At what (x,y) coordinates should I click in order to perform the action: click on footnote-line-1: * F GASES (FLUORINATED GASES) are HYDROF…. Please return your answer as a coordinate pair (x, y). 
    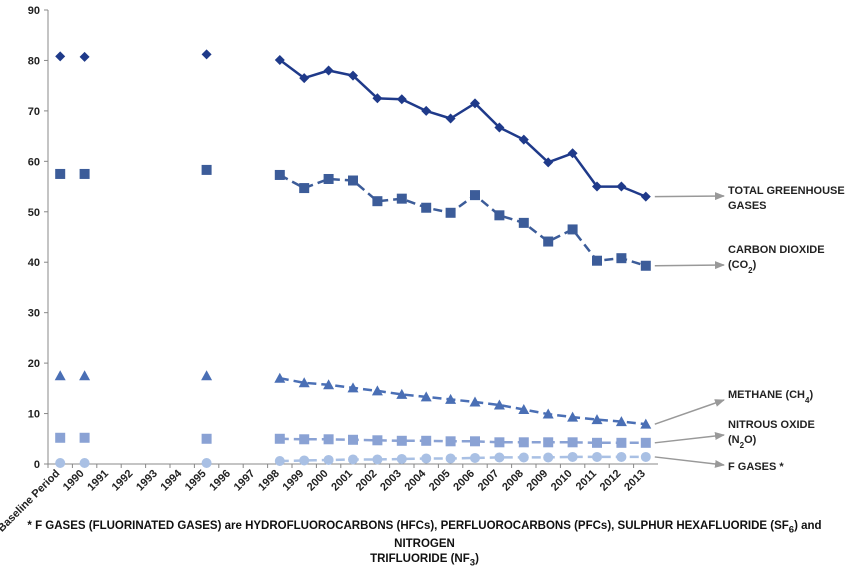
    Looking at the image, I should click on (424, 535).